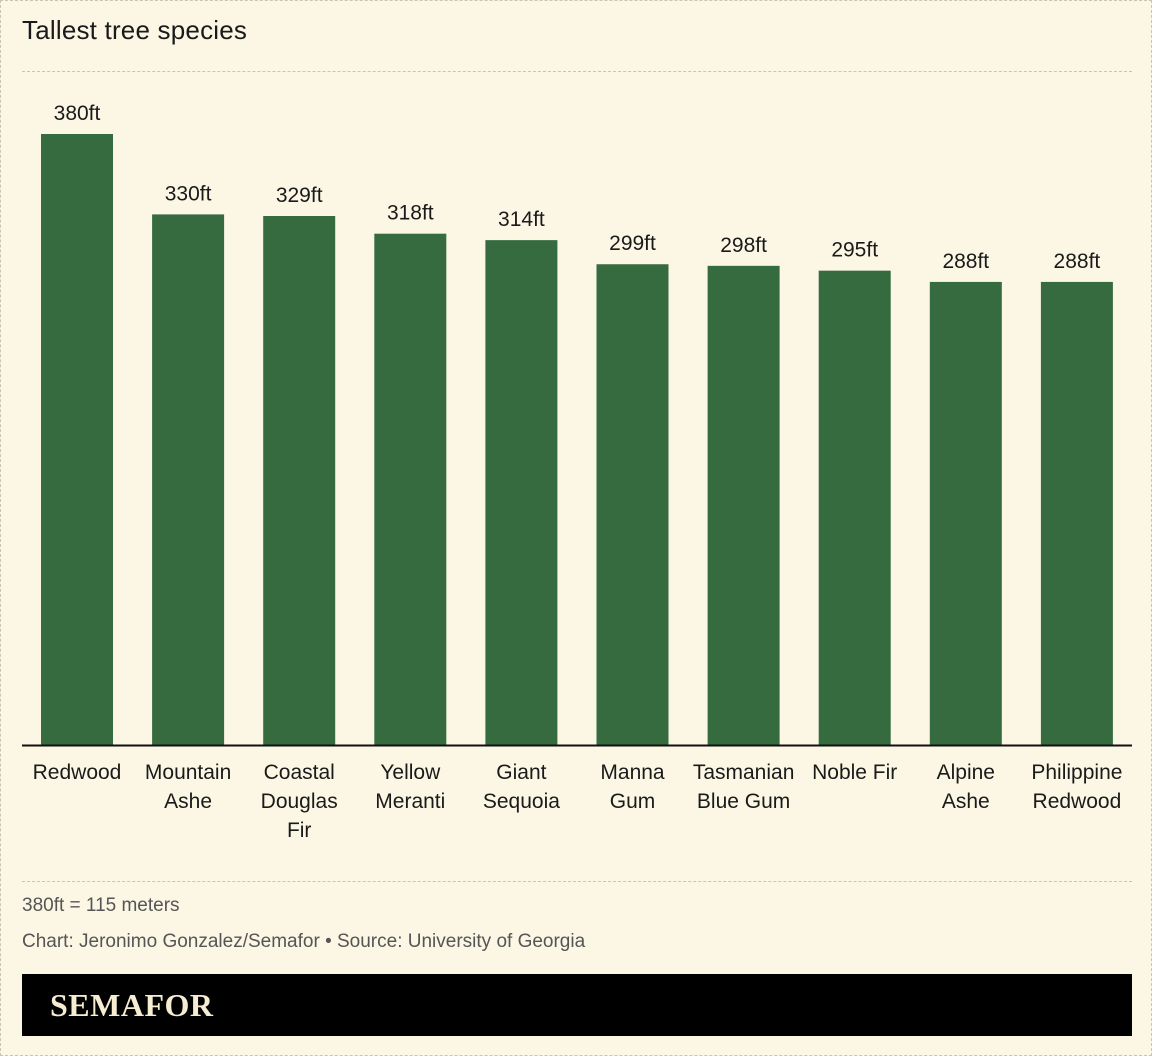 The image size is (1152, 1056). I want to click on category-label-8-0: Alpine, so click(966, 772).